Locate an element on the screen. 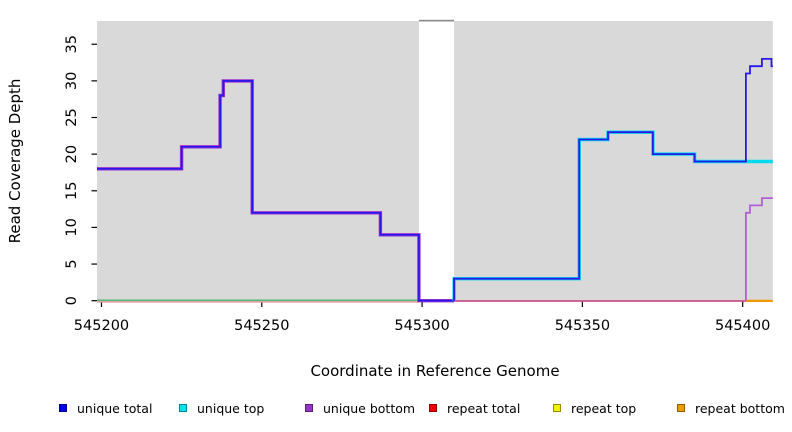  legend-swatch-unique-top-icon is located at coordinates (183, 408).